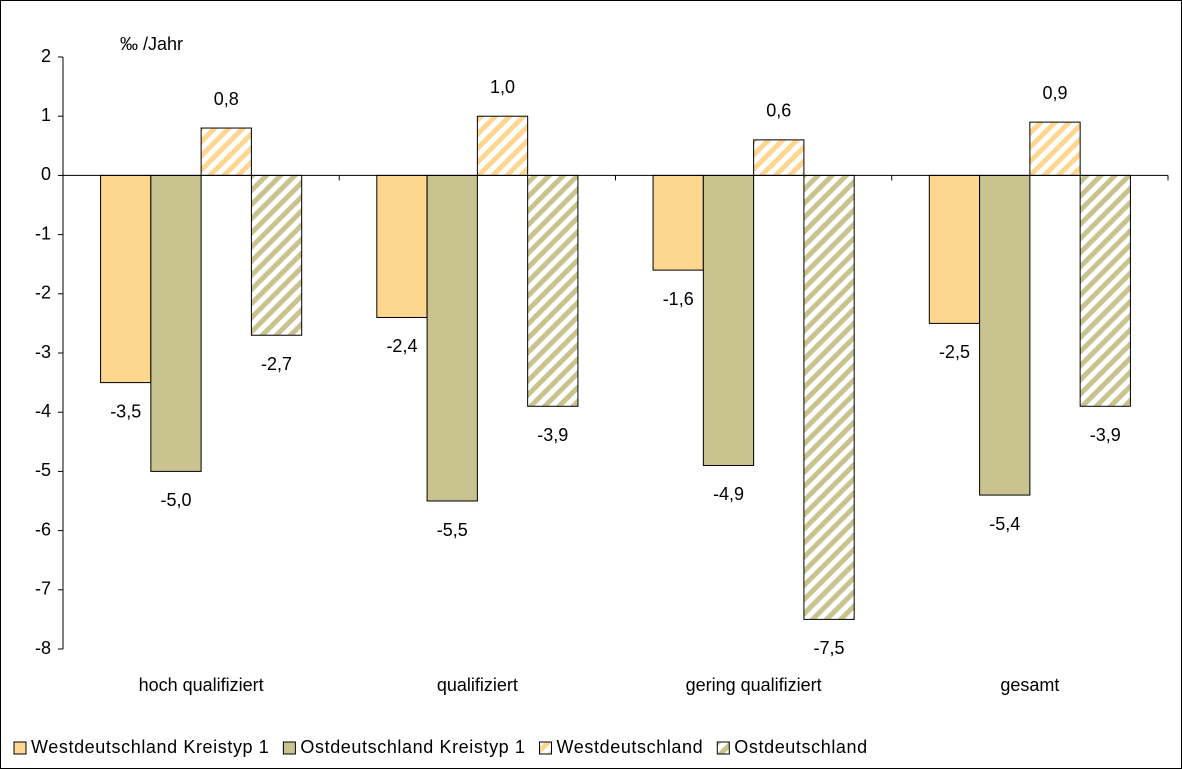 The image size is (1182, 769). I want to click on value-label: -1,6, so click(678, 299).